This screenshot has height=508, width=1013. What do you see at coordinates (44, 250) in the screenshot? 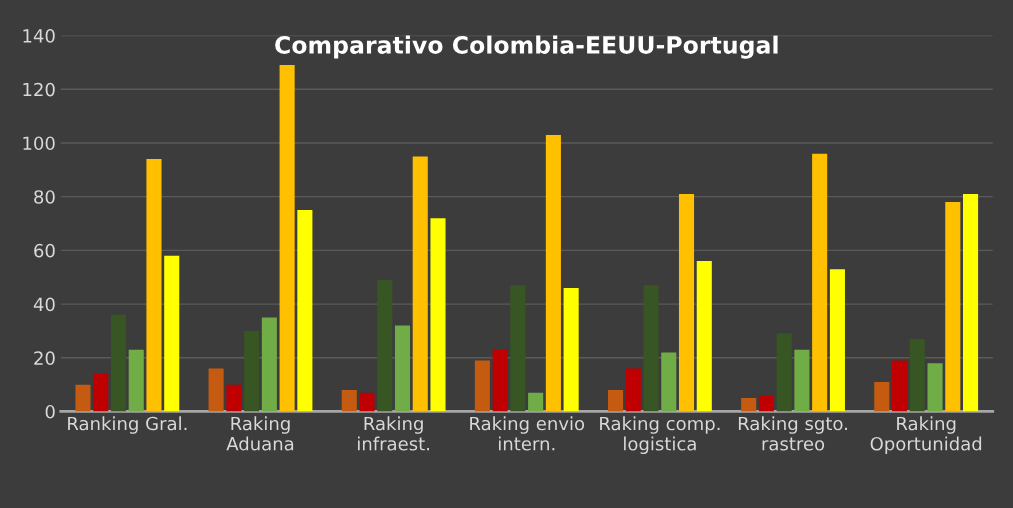
I see `y-tick-label: 60` at bounding box center [44, 250].